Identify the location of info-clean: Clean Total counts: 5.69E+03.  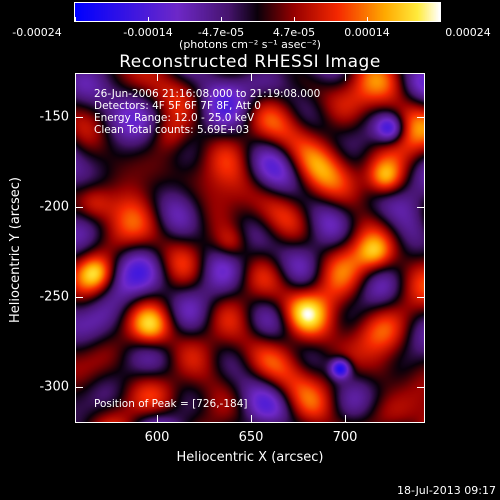
(172, 130).